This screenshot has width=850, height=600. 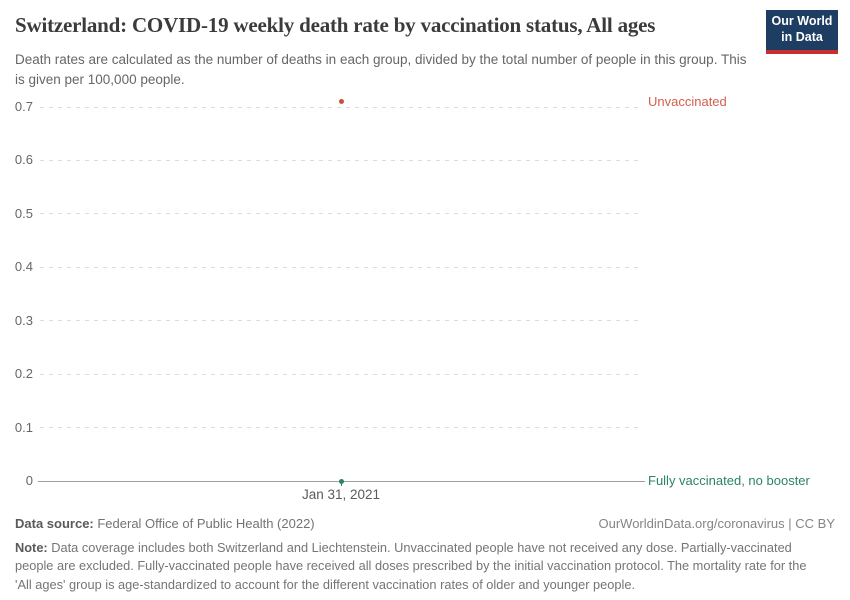 What do you see at coordinates (23, 267) in the screenshot?
I see `y-tick-label: 0.4` at bounding box center [23, 267].